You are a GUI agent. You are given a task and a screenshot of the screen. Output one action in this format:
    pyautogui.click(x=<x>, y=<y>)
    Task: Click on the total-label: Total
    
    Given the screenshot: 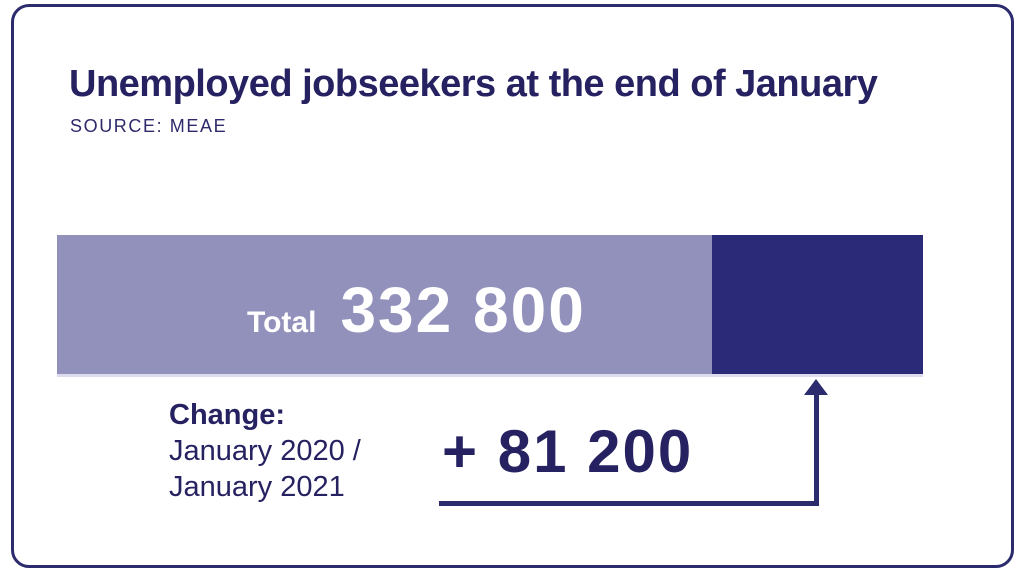 What is the action you would take?
    pyautogui.click(x=282, y=322)
    